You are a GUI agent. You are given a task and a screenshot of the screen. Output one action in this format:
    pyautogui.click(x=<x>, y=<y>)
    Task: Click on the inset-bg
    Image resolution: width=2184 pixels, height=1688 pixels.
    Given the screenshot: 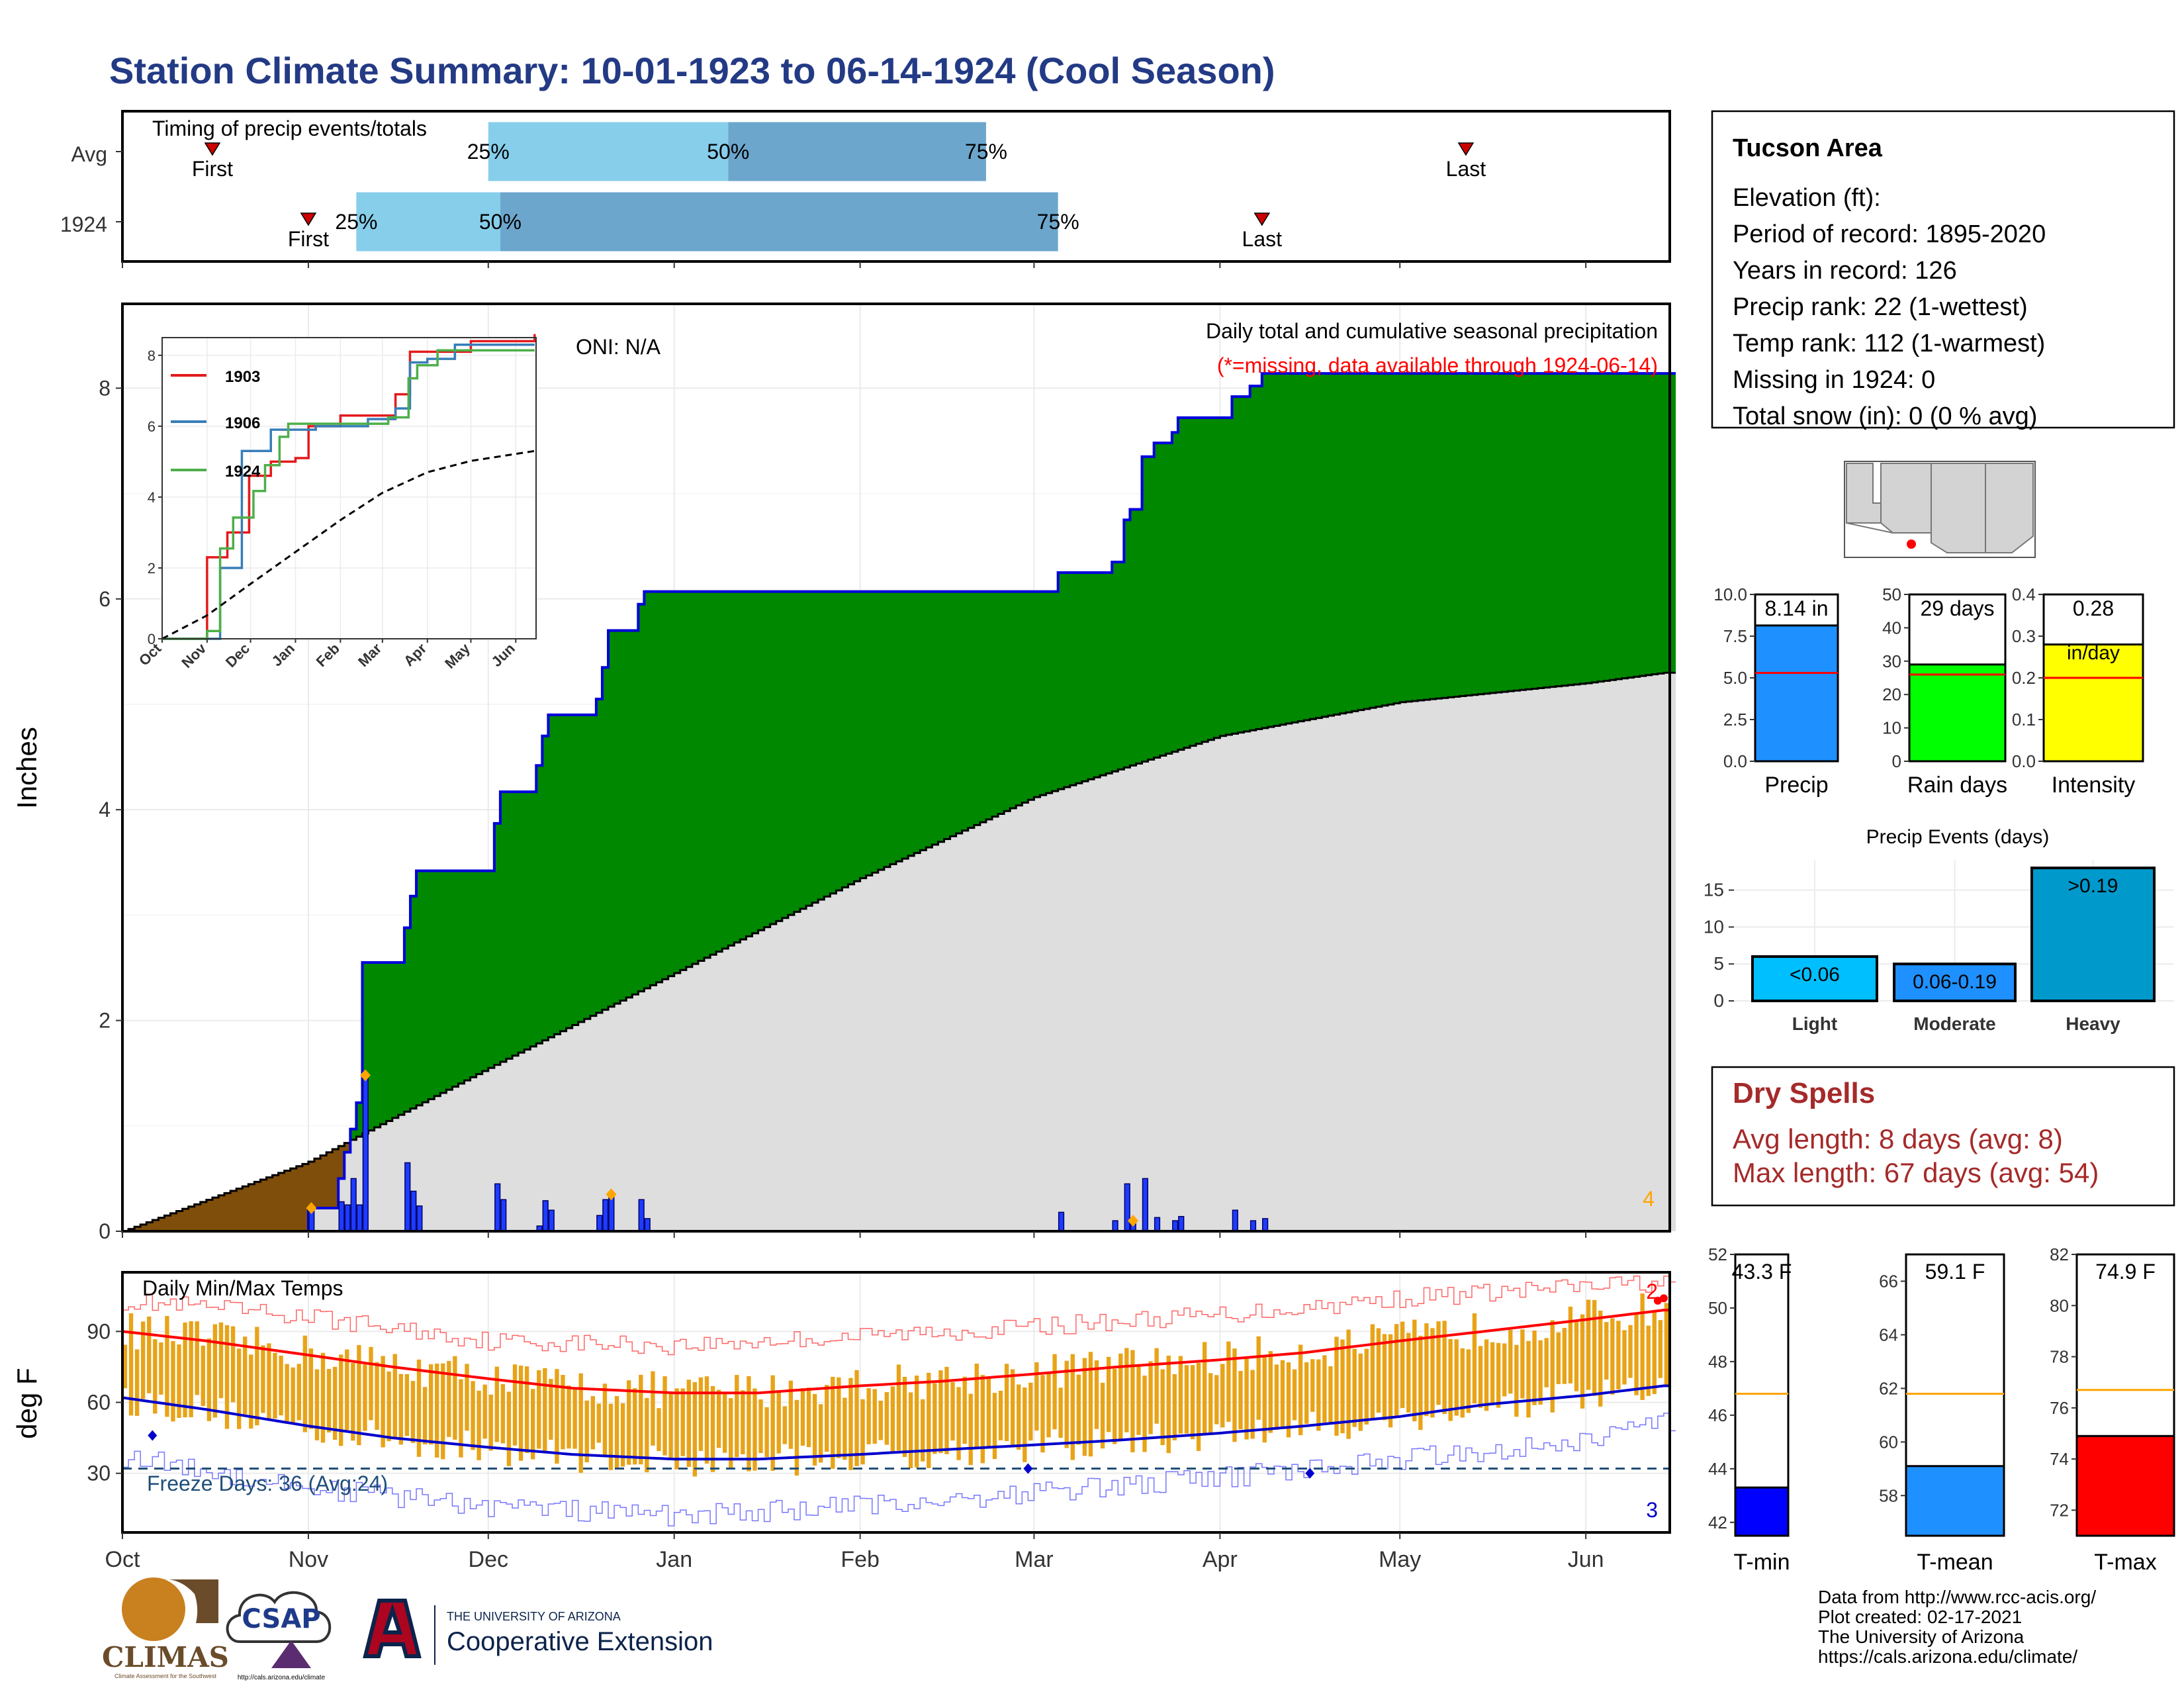 What is the action you would take?
    pyautogui.click(x=349, y=488)
    